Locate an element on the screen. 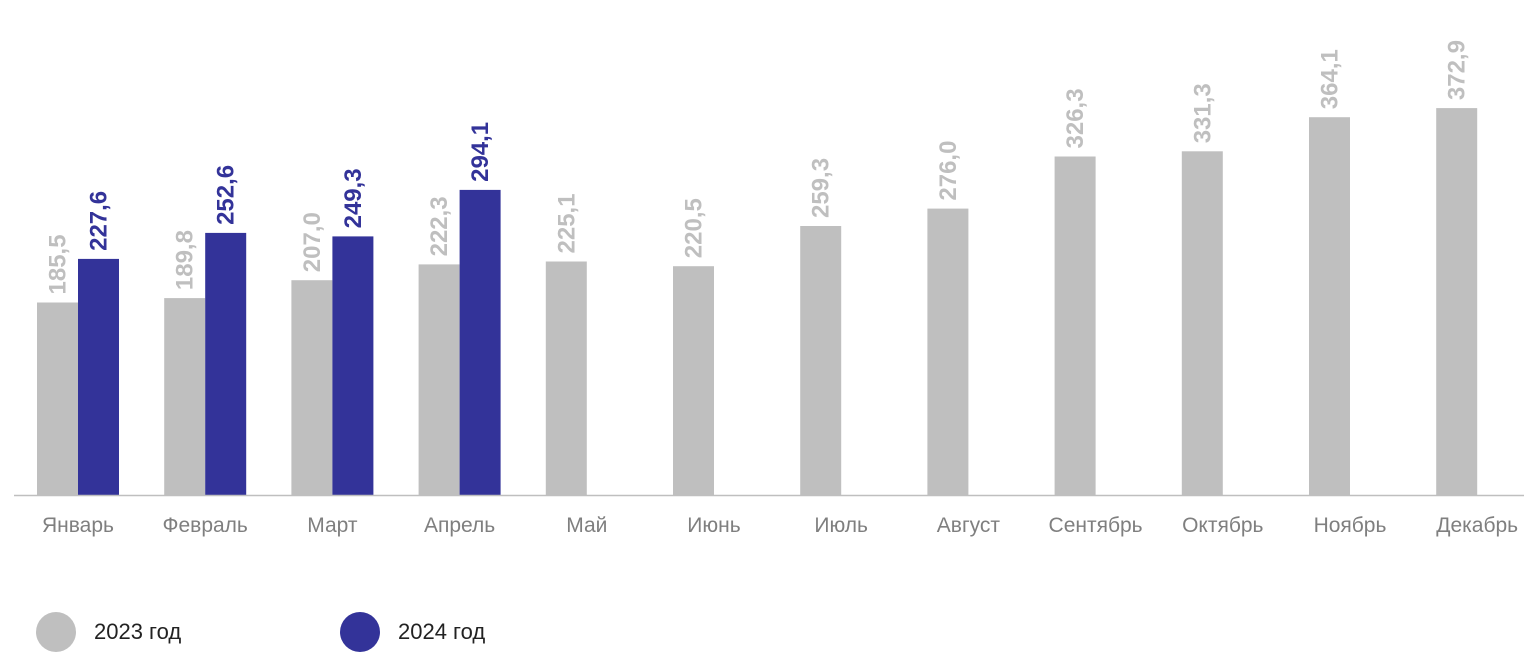  data-label-2023-4: 222,3 is located at coordinates (439, 226).